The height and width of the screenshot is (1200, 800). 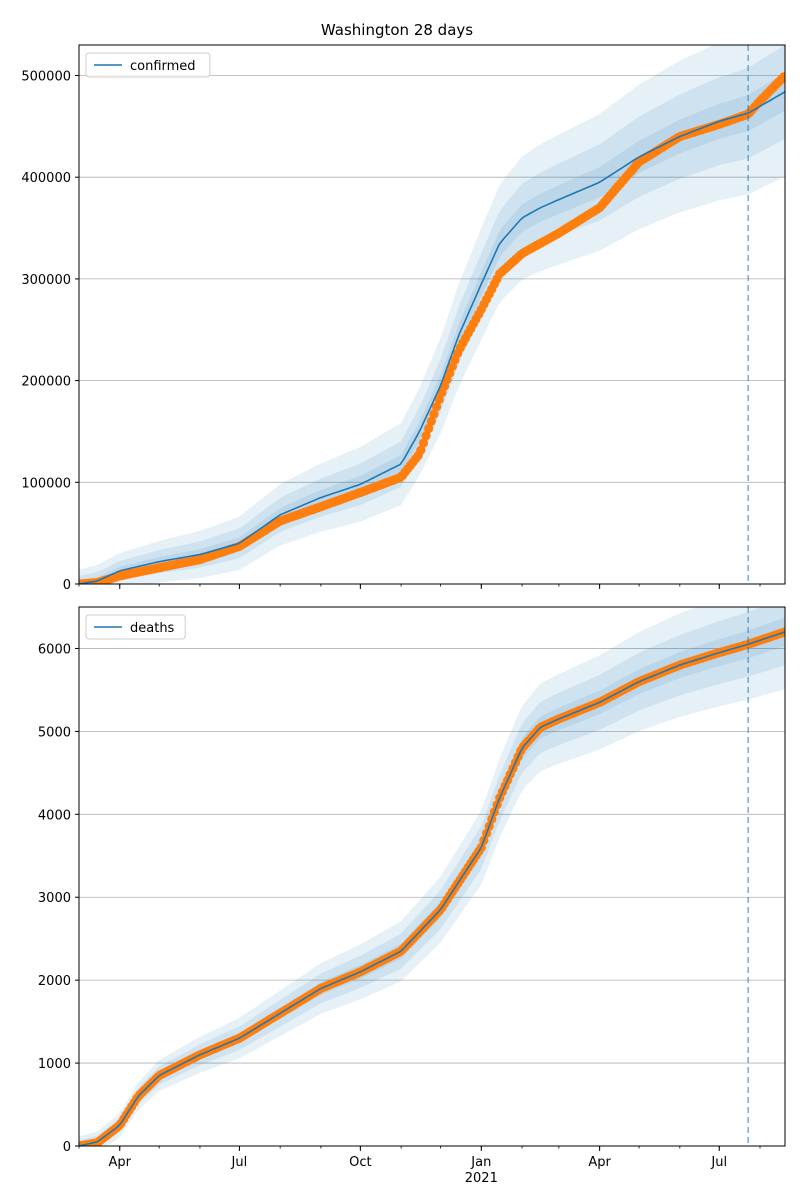 What do you see at coordinates (54, 898) in the screenshot?
I see `y-tick-label: 3000` at bounding box center [54, 898].